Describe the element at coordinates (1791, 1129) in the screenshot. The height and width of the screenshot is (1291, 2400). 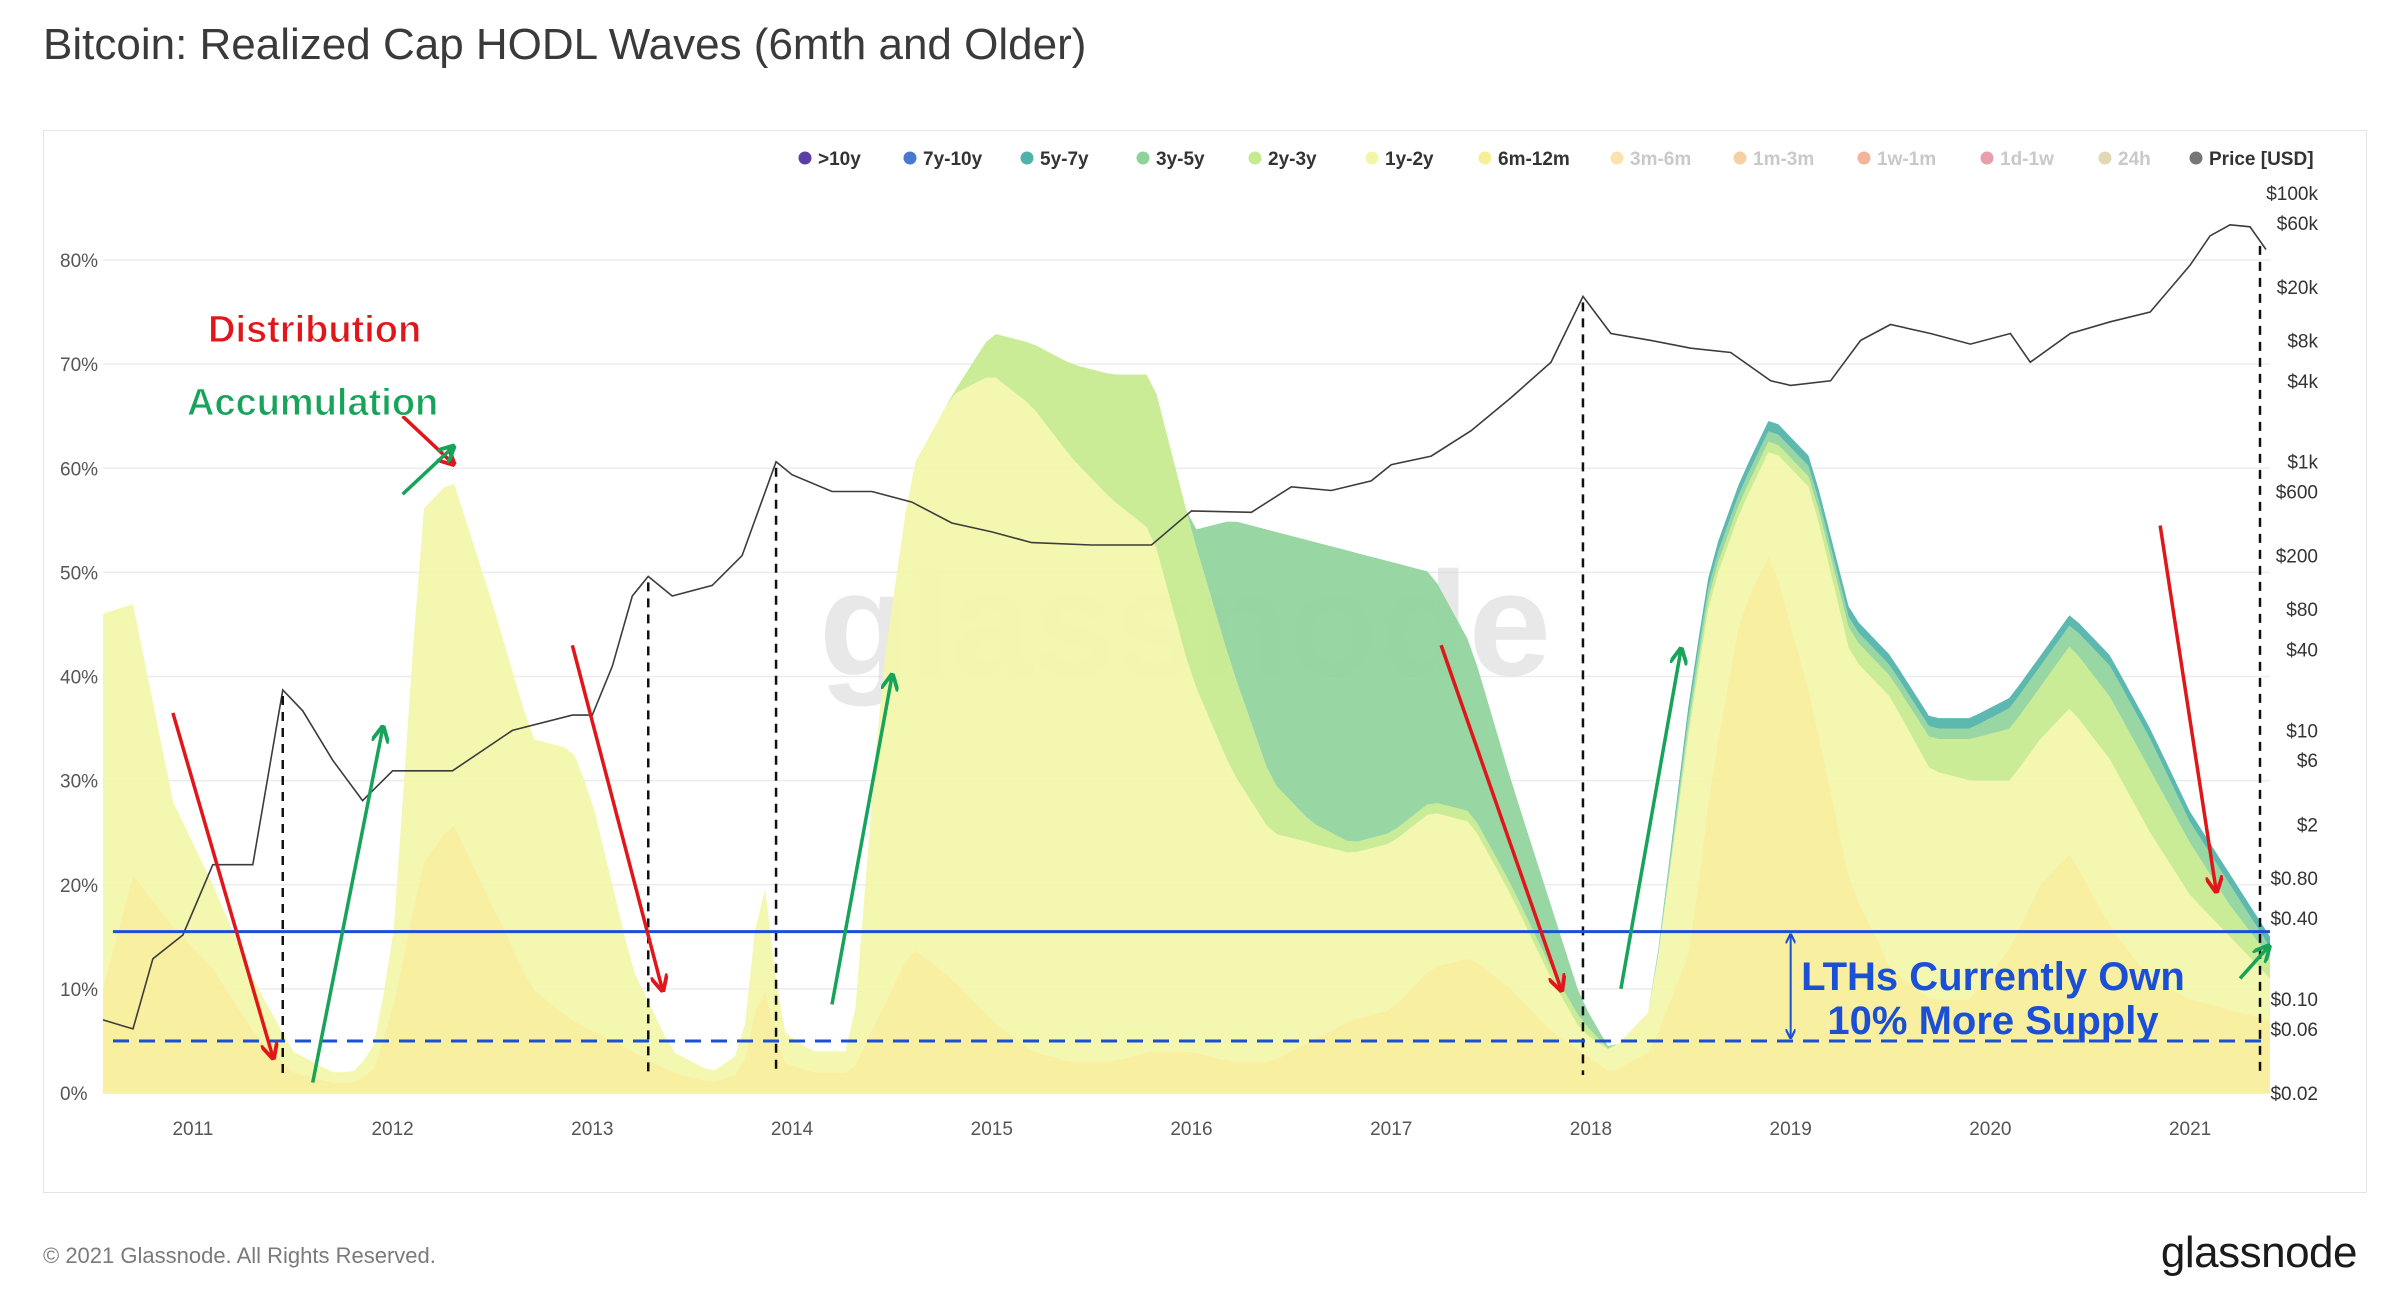
I see `x-tick-label: 2019` at that location.